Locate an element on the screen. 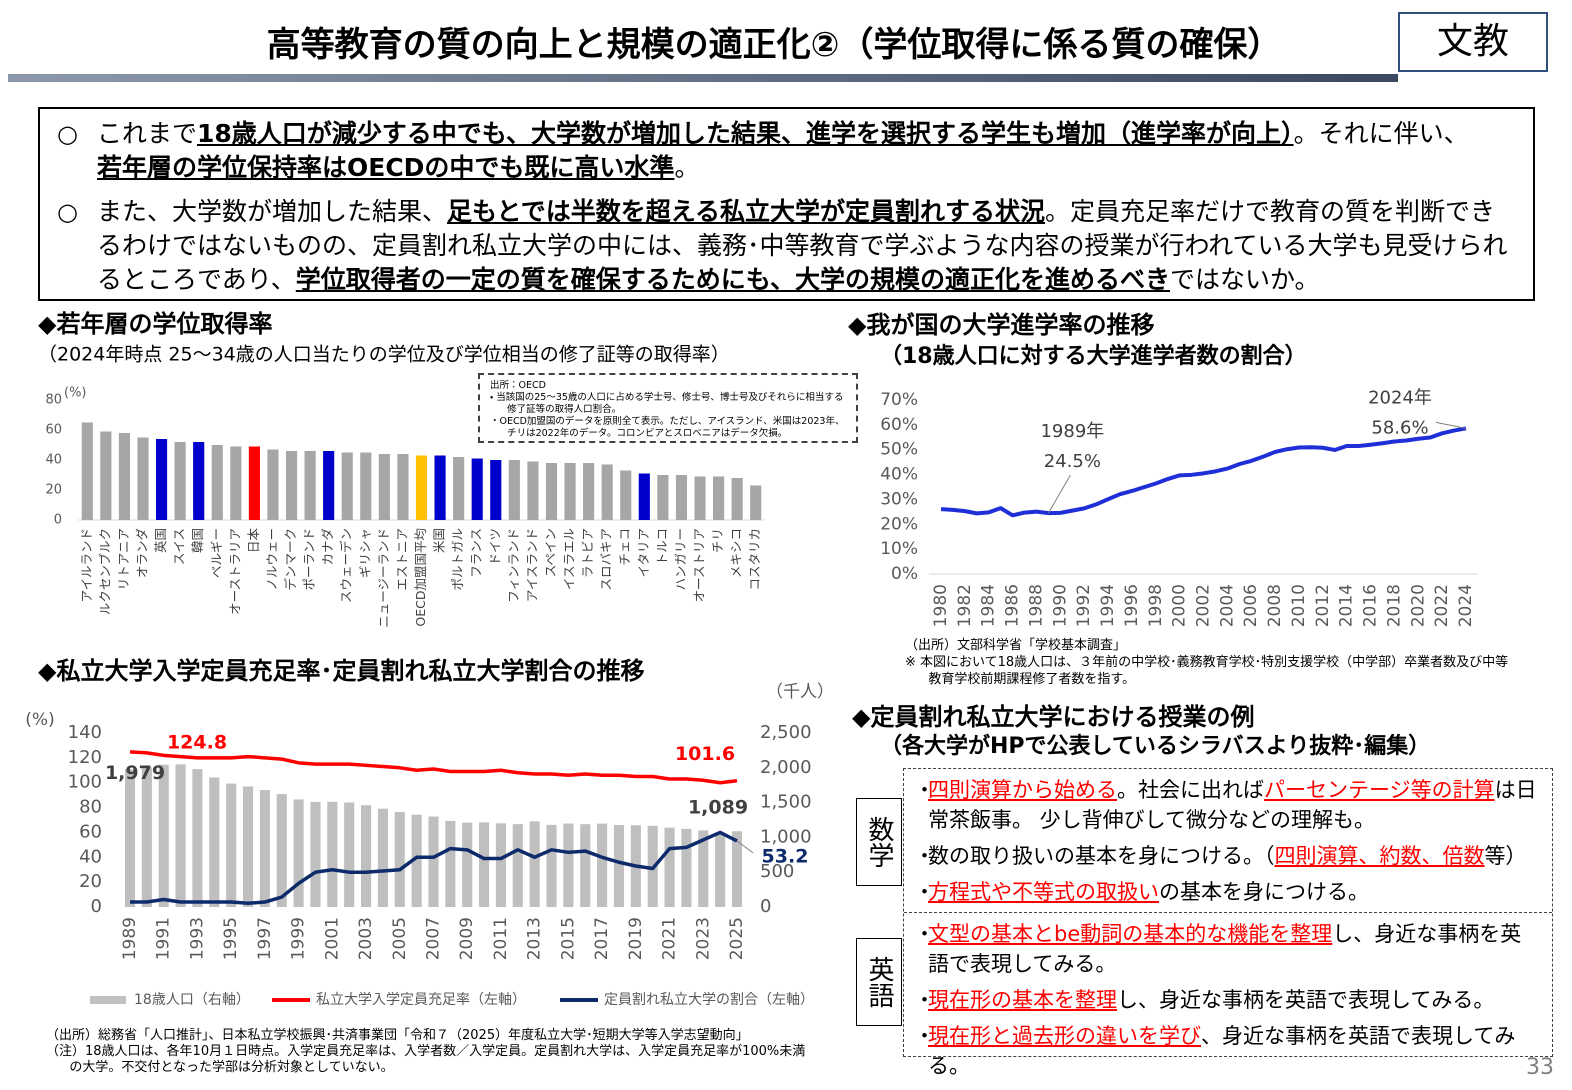 This screenshot has width=1572, height=1090. legend-label: 18歳人口（右軸） is located at coordinates (192, 1000).